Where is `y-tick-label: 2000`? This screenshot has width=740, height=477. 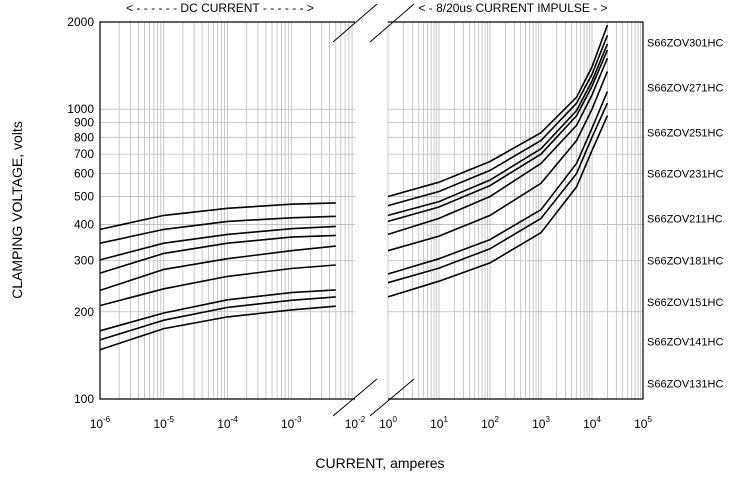
y-tick-label: 2000 is located at coordinates (80, 22).